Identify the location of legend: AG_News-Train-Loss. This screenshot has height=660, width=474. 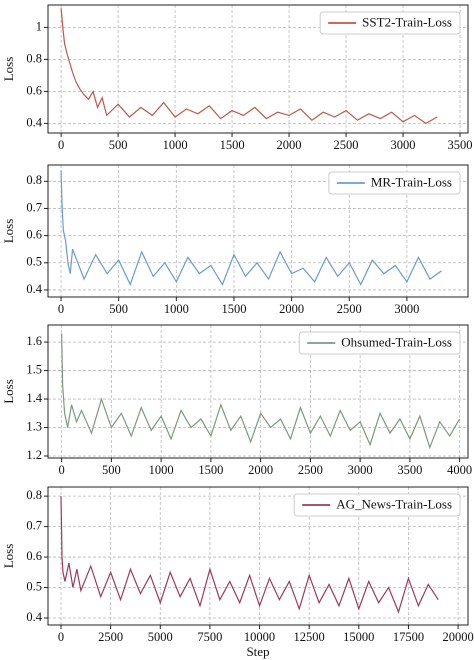
(377, 505).